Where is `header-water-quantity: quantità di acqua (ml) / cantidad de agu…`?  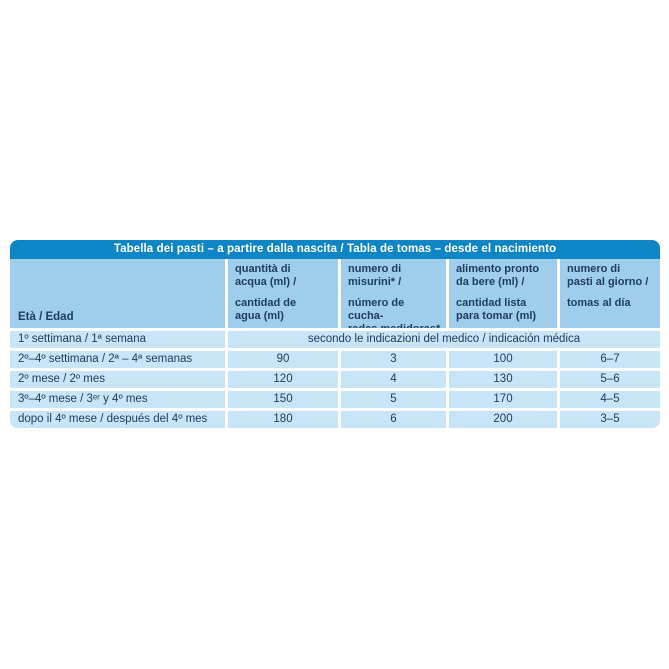 header-water-quantity: quantità di acqua (ml) / cantidad de agu… is located at coordinates (283, 293).